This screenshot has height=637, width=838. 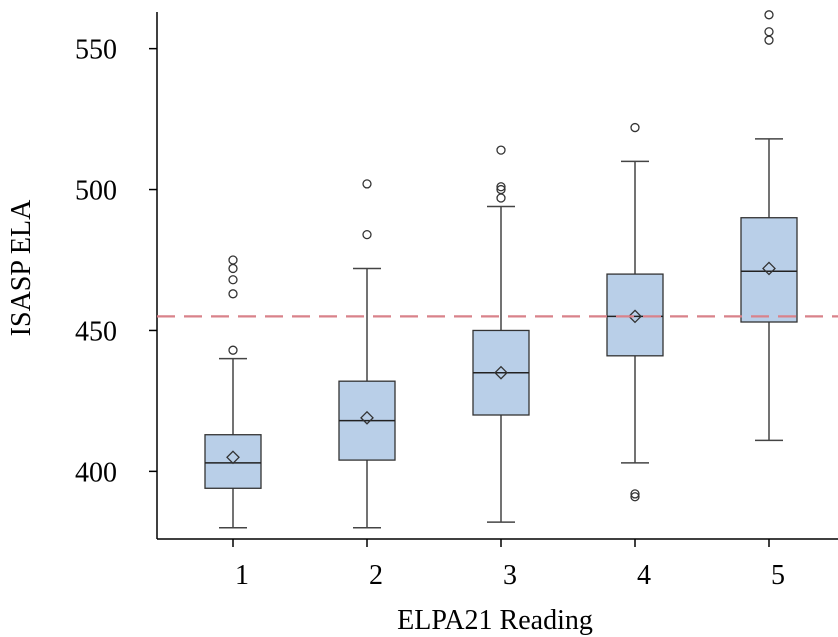 What do you see at coordinates (96, 331) in the screenshot?
I see `y-tick-label: 450` at bounding box center [96, 331].